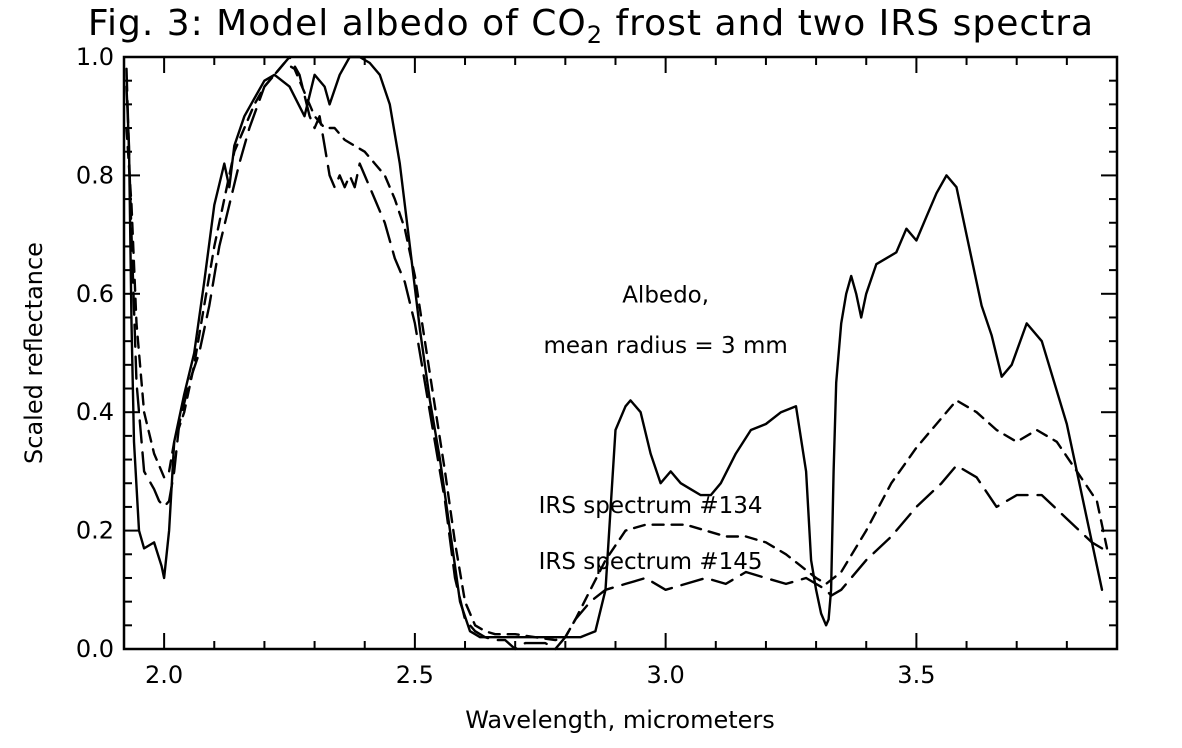  Describe the element at coordinates (651, 506) in the screenshot. I see `chart-annotation: IRS spectrum #134` at that location.